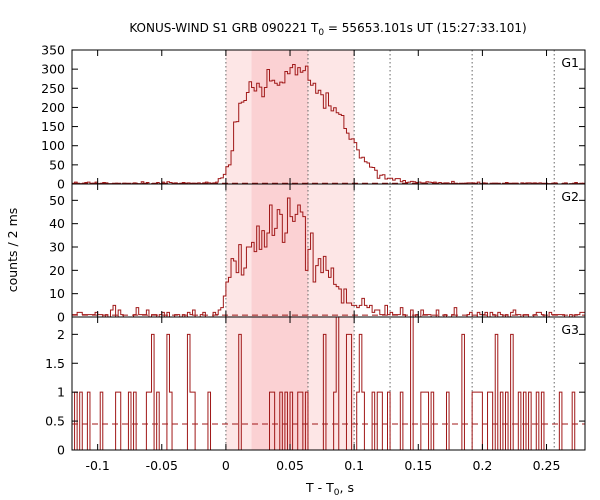  What do you see at coordinates (347, 487) in the screenshot?
I see `x-axis-title-rest: , s` at bounding box center [347, 487].